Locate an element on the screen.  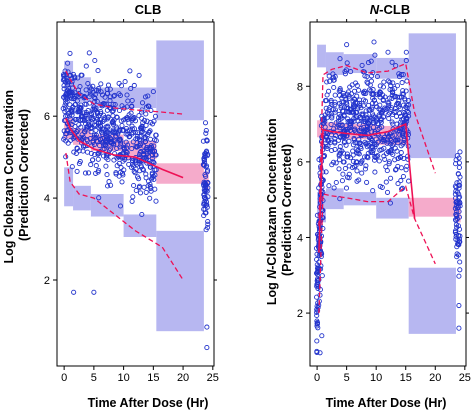
x-tick-label: 5 is located at coordinates (94, 378).